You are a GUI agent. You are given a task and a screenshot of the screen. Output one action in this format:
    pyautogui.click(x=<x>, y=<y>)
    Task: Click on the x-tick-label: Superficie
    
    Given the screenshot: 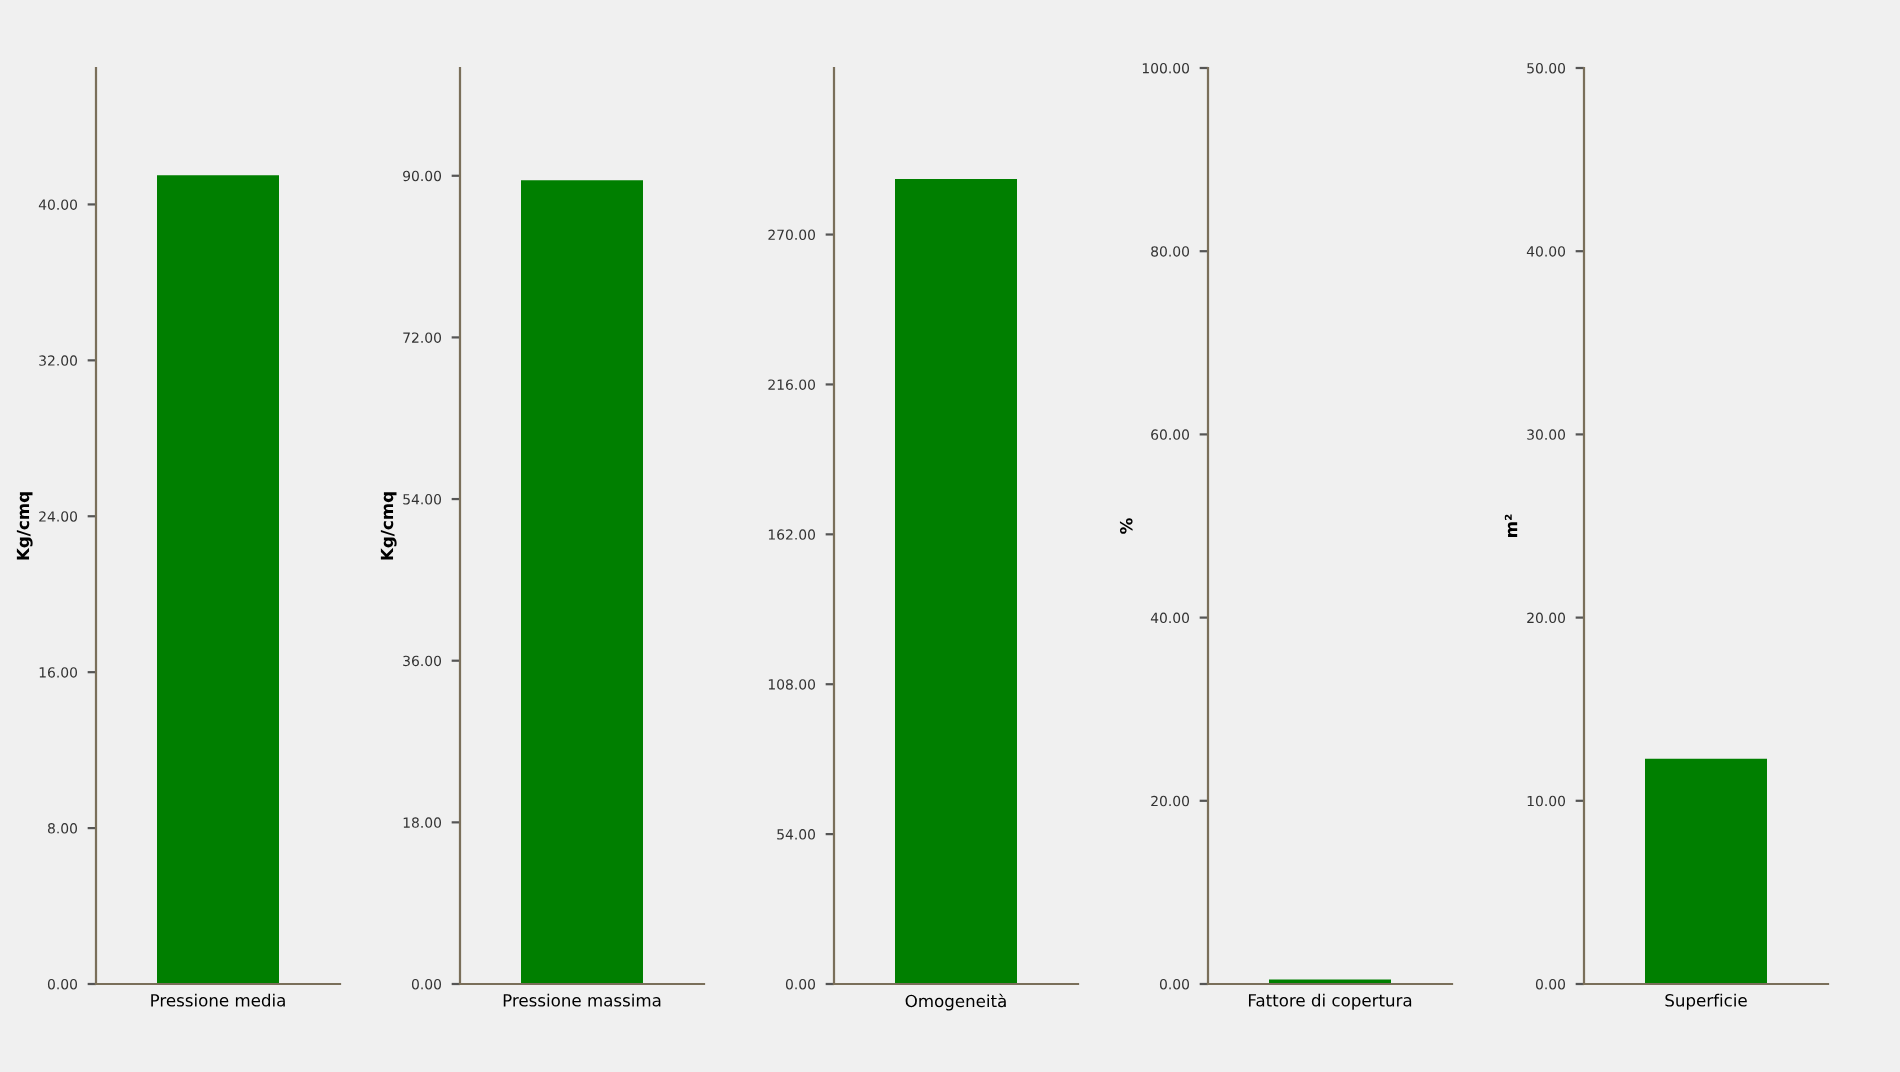 What is the action you would take?
    pyautogui.click(x=1706, y=1001)
    